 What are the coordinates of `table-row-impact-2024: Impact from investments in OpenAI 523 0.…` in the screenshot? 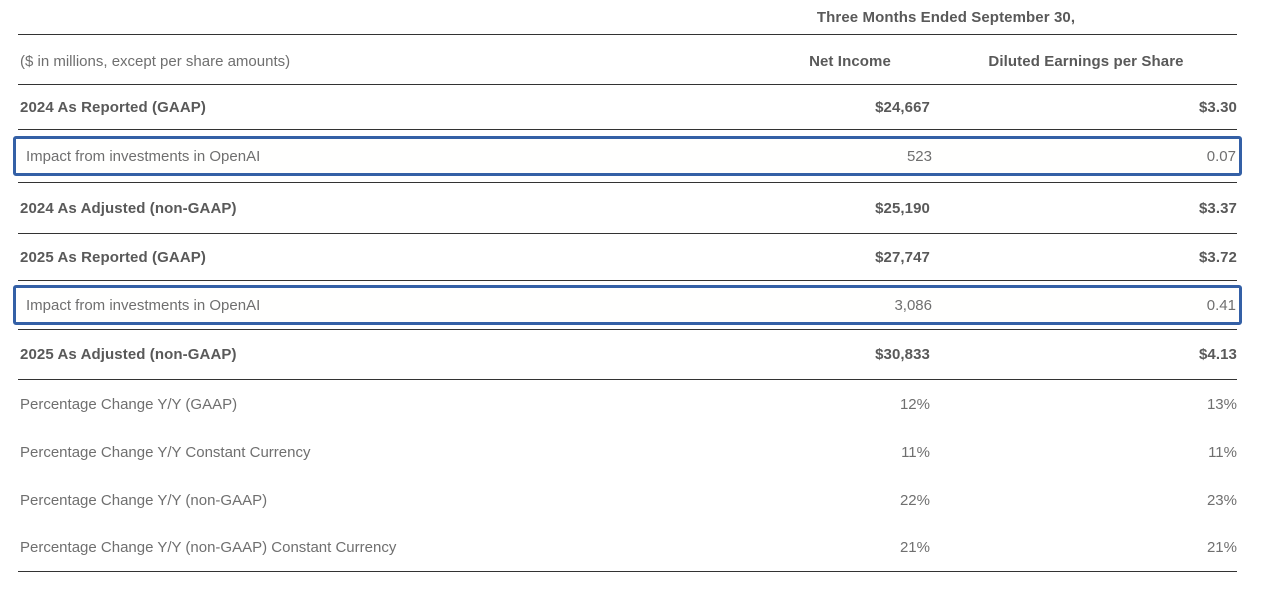 It's located at (627, 156).